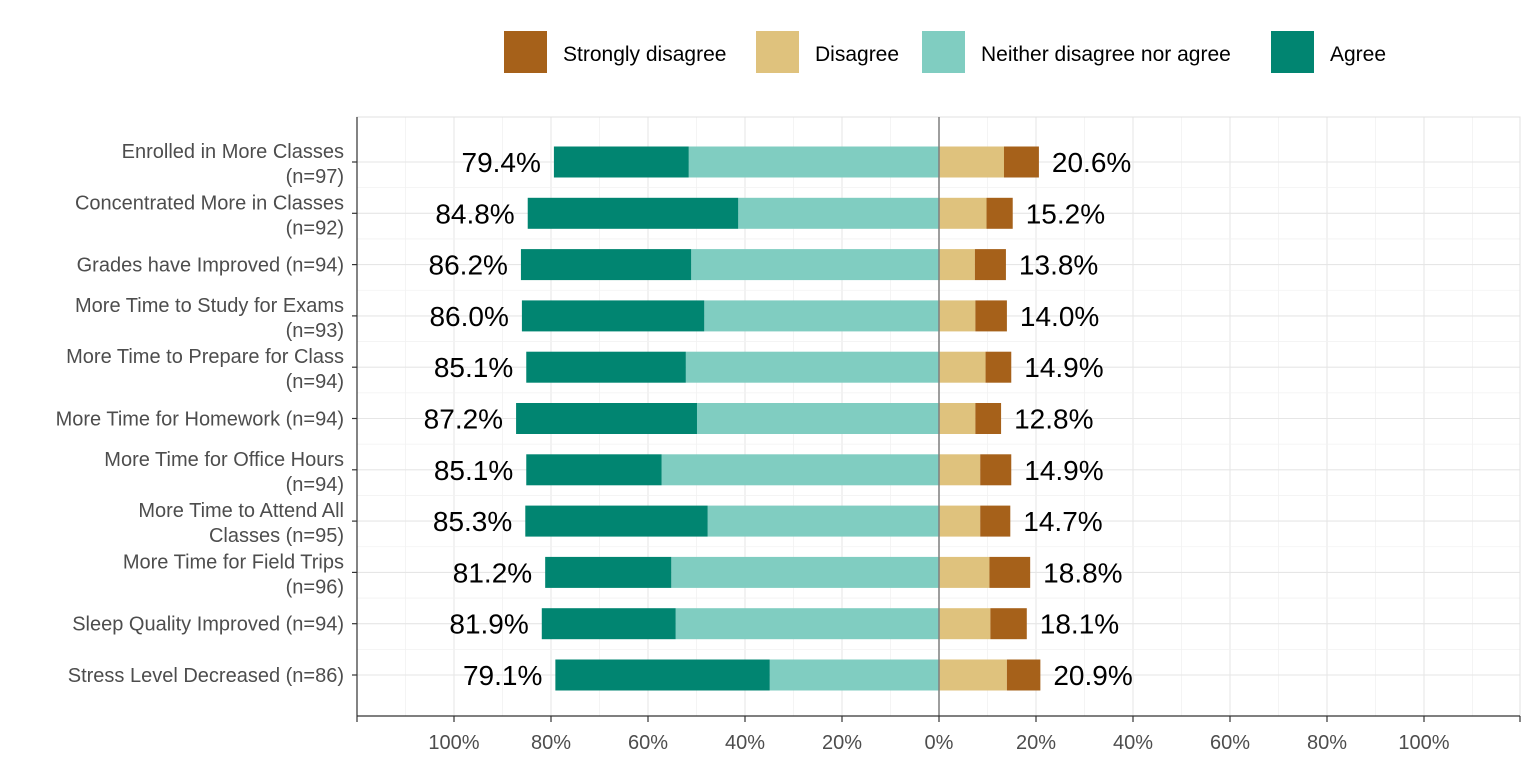 The image size is (1536, 768). What do you see at coordinates (501, 162) in the screenshot?
I see `left-percent-label: 79.4%` at bounding box center [501, 162].